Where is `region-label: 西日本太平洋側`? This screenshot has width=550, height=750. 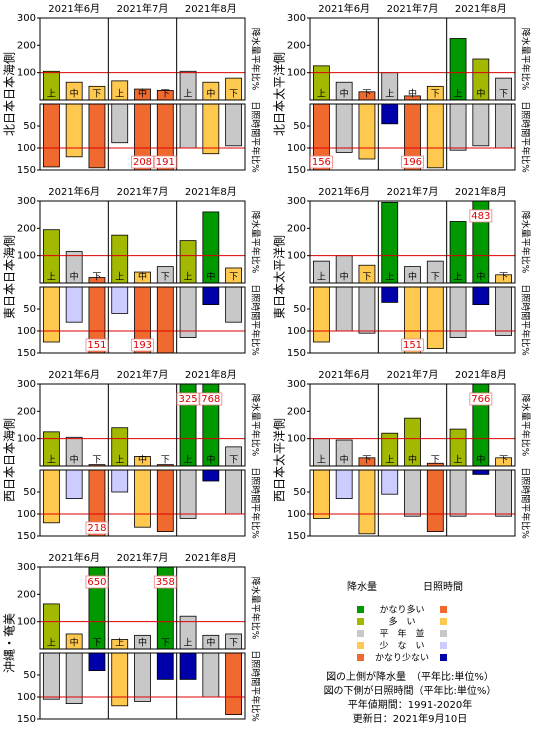
region-label: 西日本太平洋側 is located at coordinates (279, 460).